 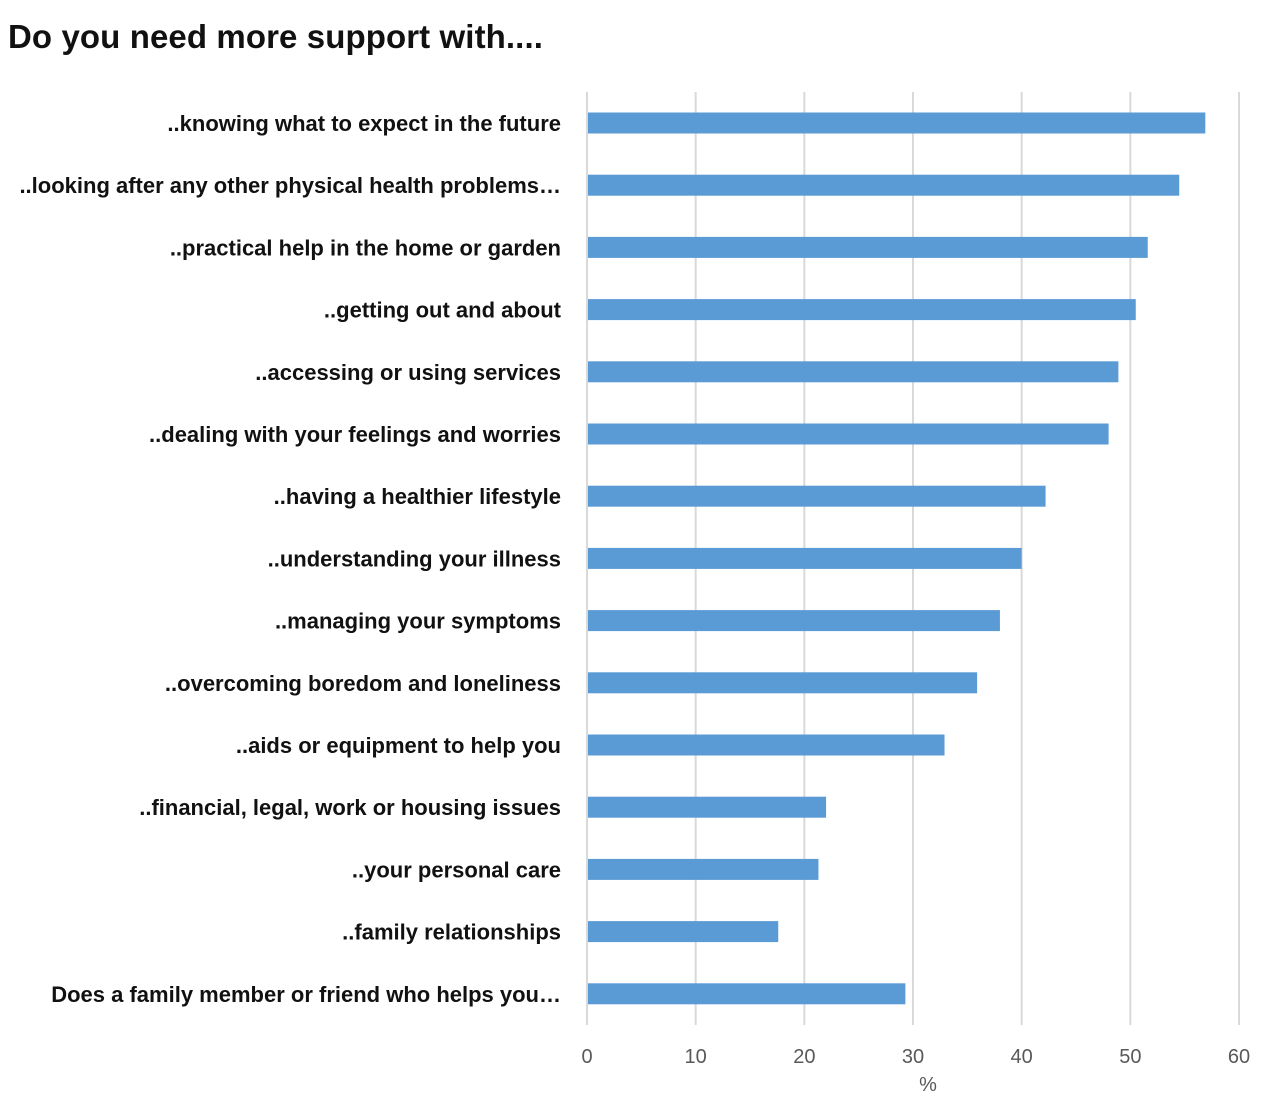 I want to click on category-label: ..managing your symptoms, so click(x=418, y=621).